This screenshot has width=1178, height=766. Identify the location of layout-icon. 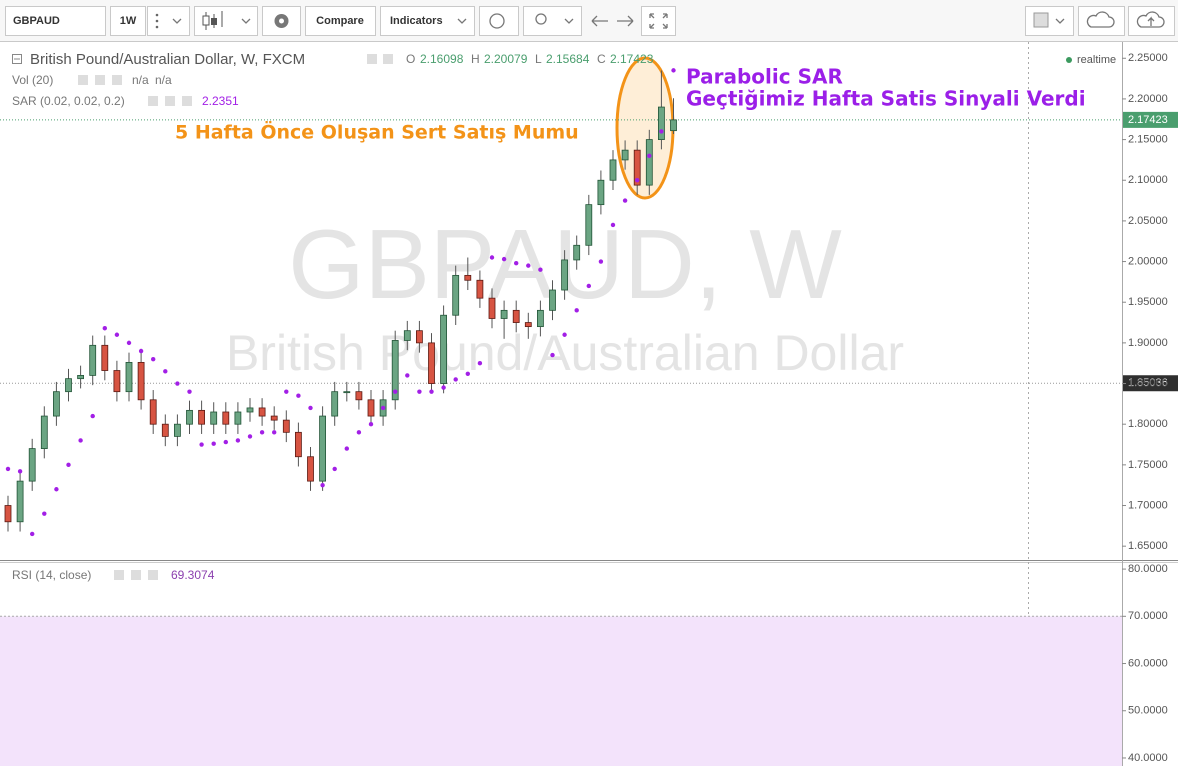
(1041, 20).